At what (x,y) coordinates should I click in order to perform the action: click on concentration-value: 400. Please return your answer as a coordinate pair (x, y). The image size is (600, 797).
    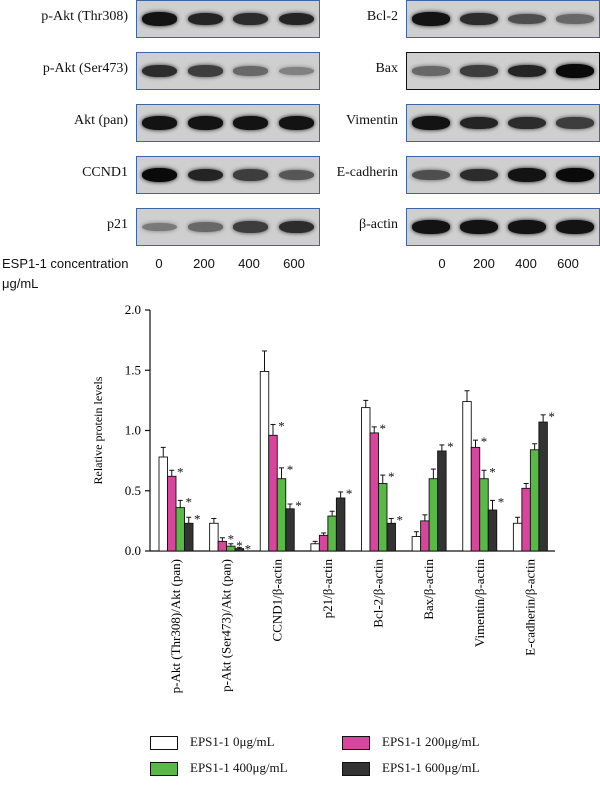
    Looking at the image, I should click on (249, 263).